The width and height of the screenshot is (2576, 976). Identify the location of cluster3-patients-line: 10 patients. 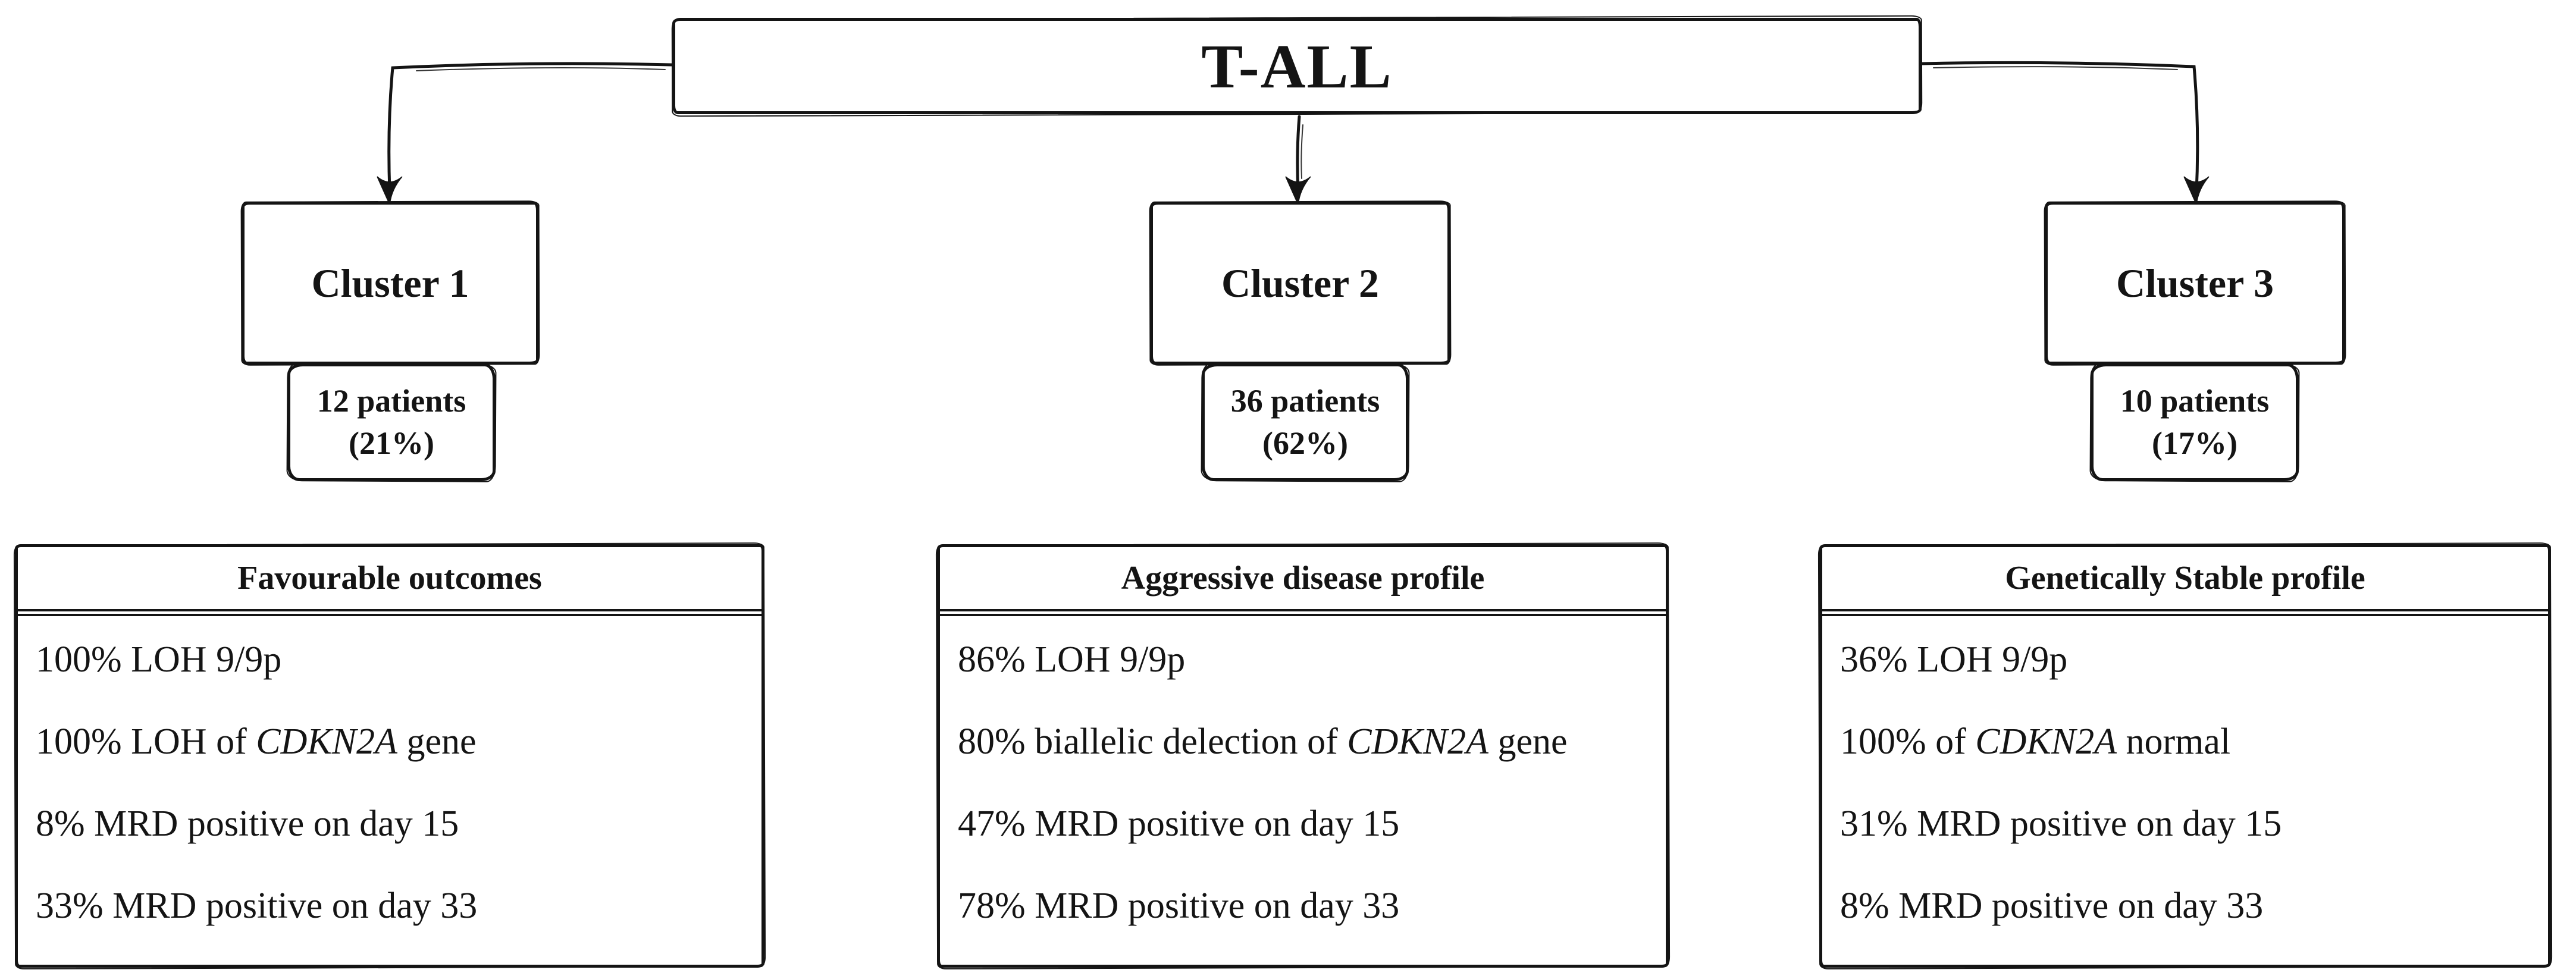
(2195, 401).